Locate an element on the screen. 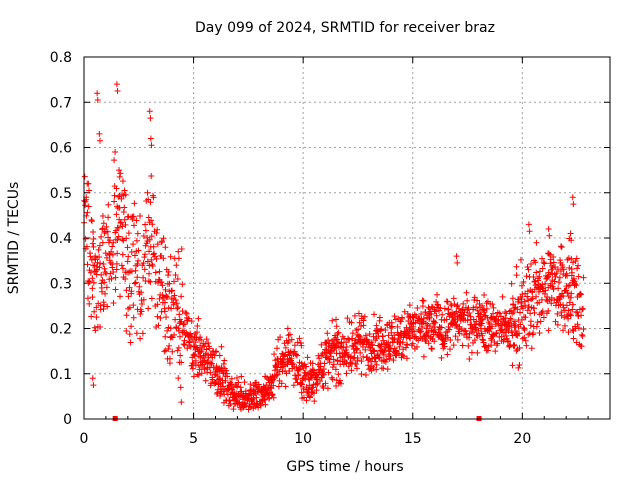 Image resolution: width=640 pixels, height=480 pixels. y-tick-label: 0.4 is located at coordinates (61, 239).